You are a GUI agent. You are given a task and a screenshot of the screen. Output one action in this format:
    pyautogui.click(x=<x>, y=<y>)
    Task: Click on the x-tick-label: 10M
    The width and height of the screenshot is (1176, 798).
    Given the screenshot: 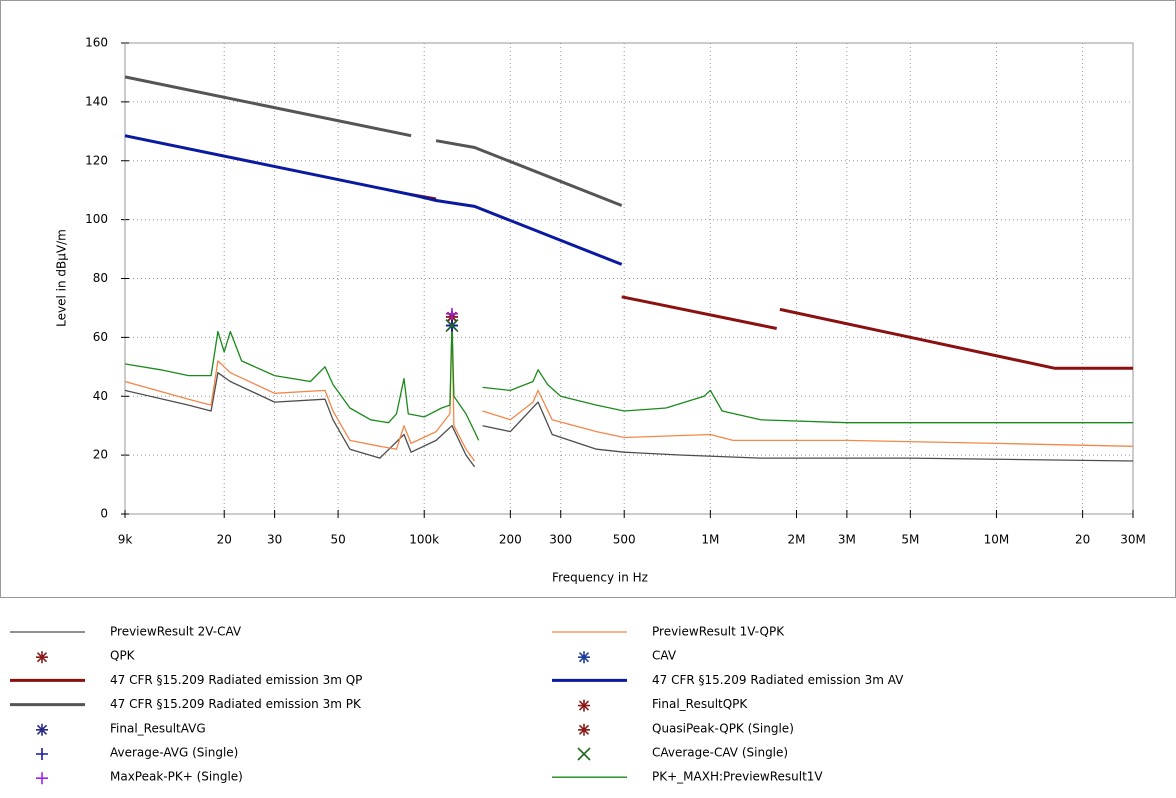 What is the action you would take?
    pyautogui.click(x=997, y=540)
    